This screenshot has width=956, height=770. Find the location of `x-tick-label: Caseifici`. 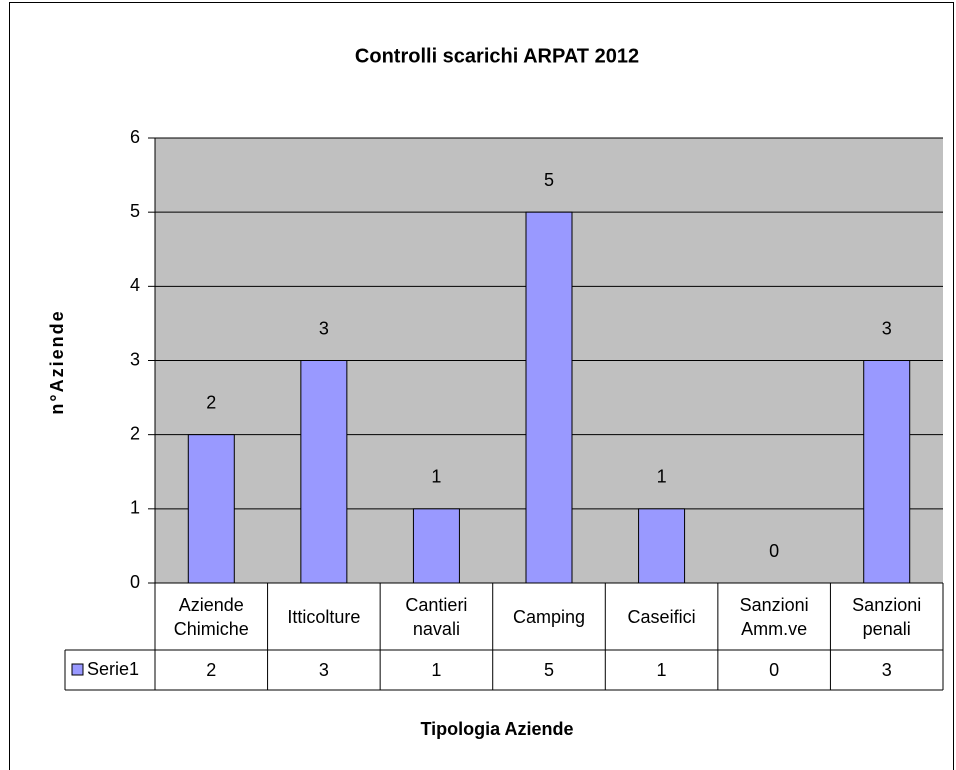

x-tick-label: Caseifici is located at coordinates (661, 616).